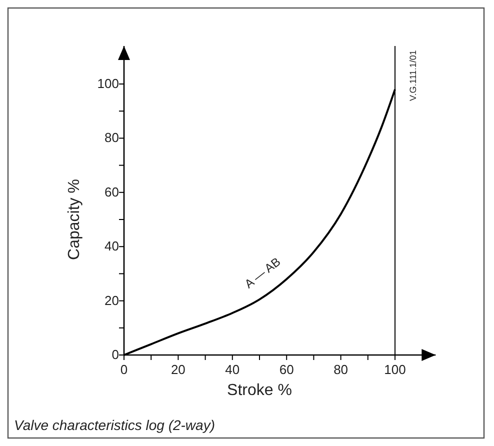 This screenshot has width=494, height=446. What do you see at coordinates (115, 354) in the screenshot?
I see `y-tick-label: 0` at bounding box center [115, 354].